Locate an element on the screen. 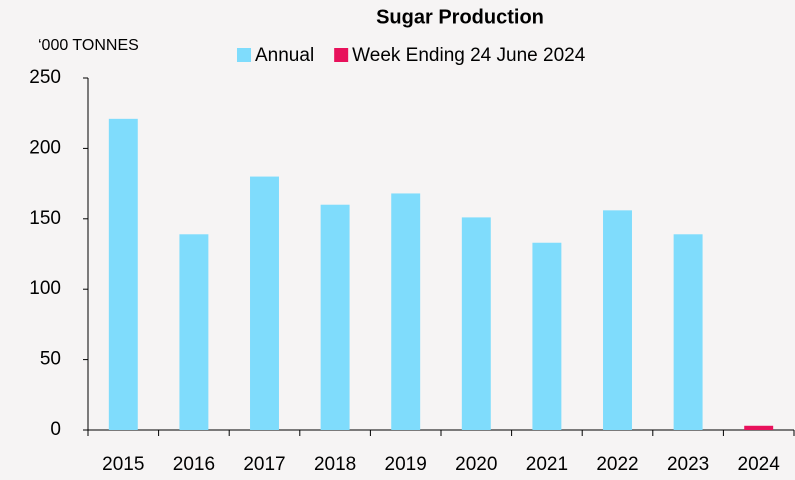 The width and height of the screenshot is (795, 480). x-tick-label: 2022 is located at coordinates (617, 464).